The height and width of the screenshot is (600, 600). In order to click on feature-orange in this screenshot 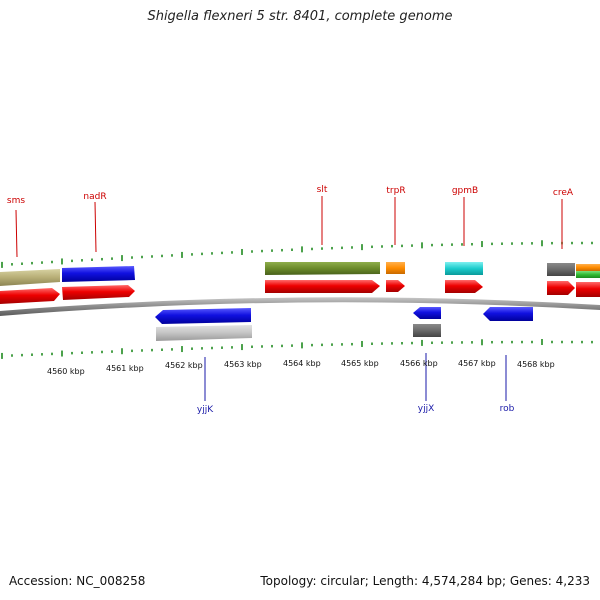, I will do `click(395, 268)`.